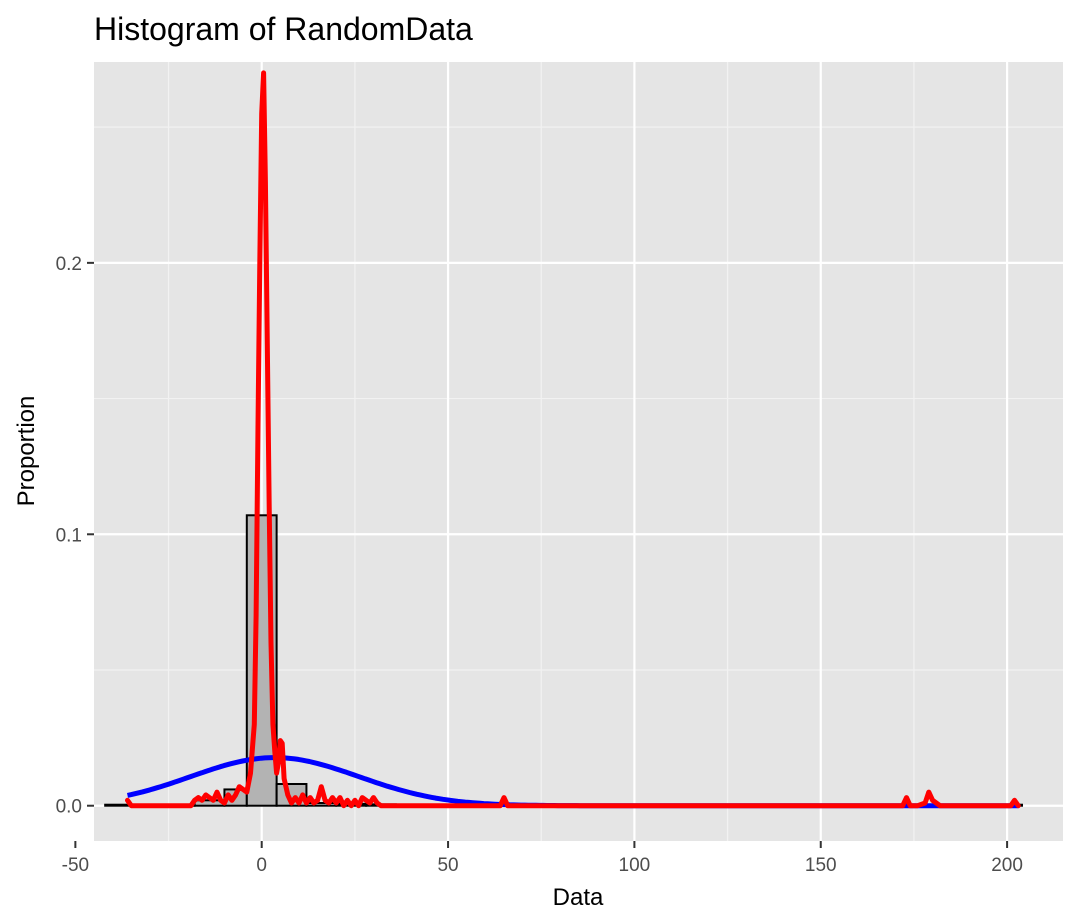 The image size is (1076, 924). Describe the element at coordinates (69, 807) in the screenshot. I see `y-tick-label: 0.0` at that location.